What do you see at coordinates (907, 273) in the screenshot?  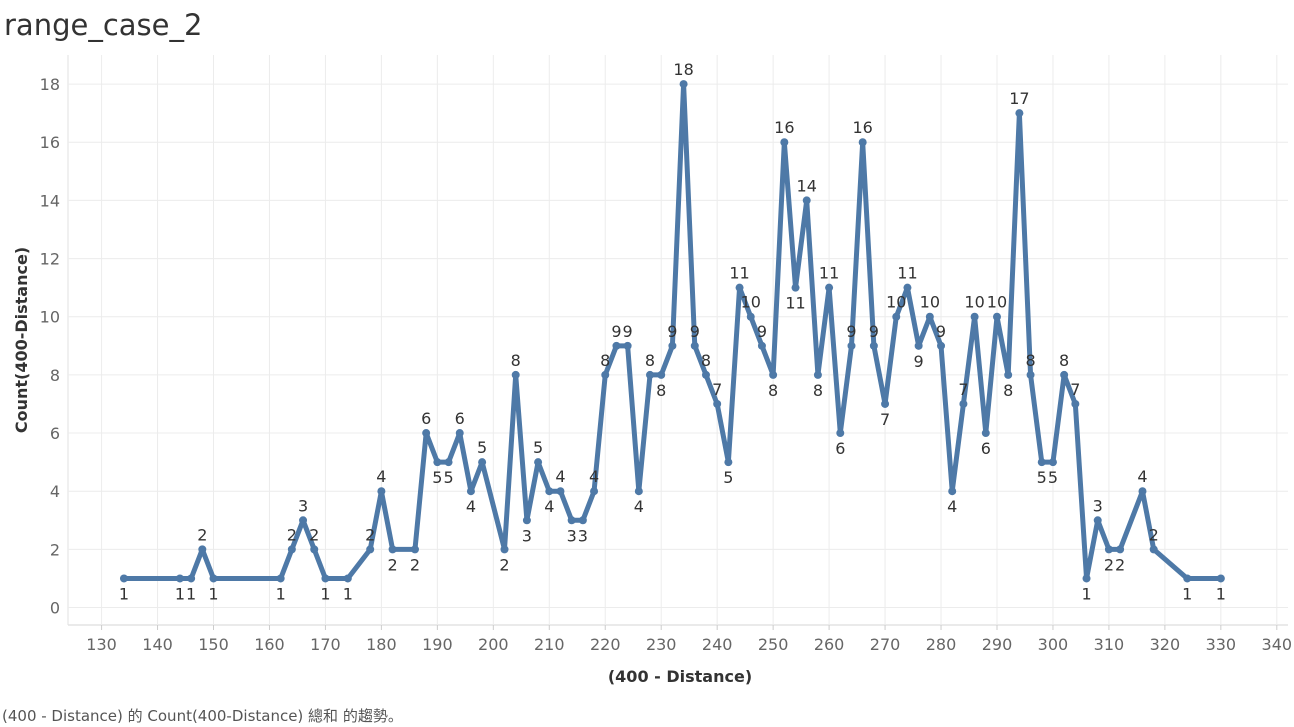 I see `data-label: 11` at bounding box center [907, 273].